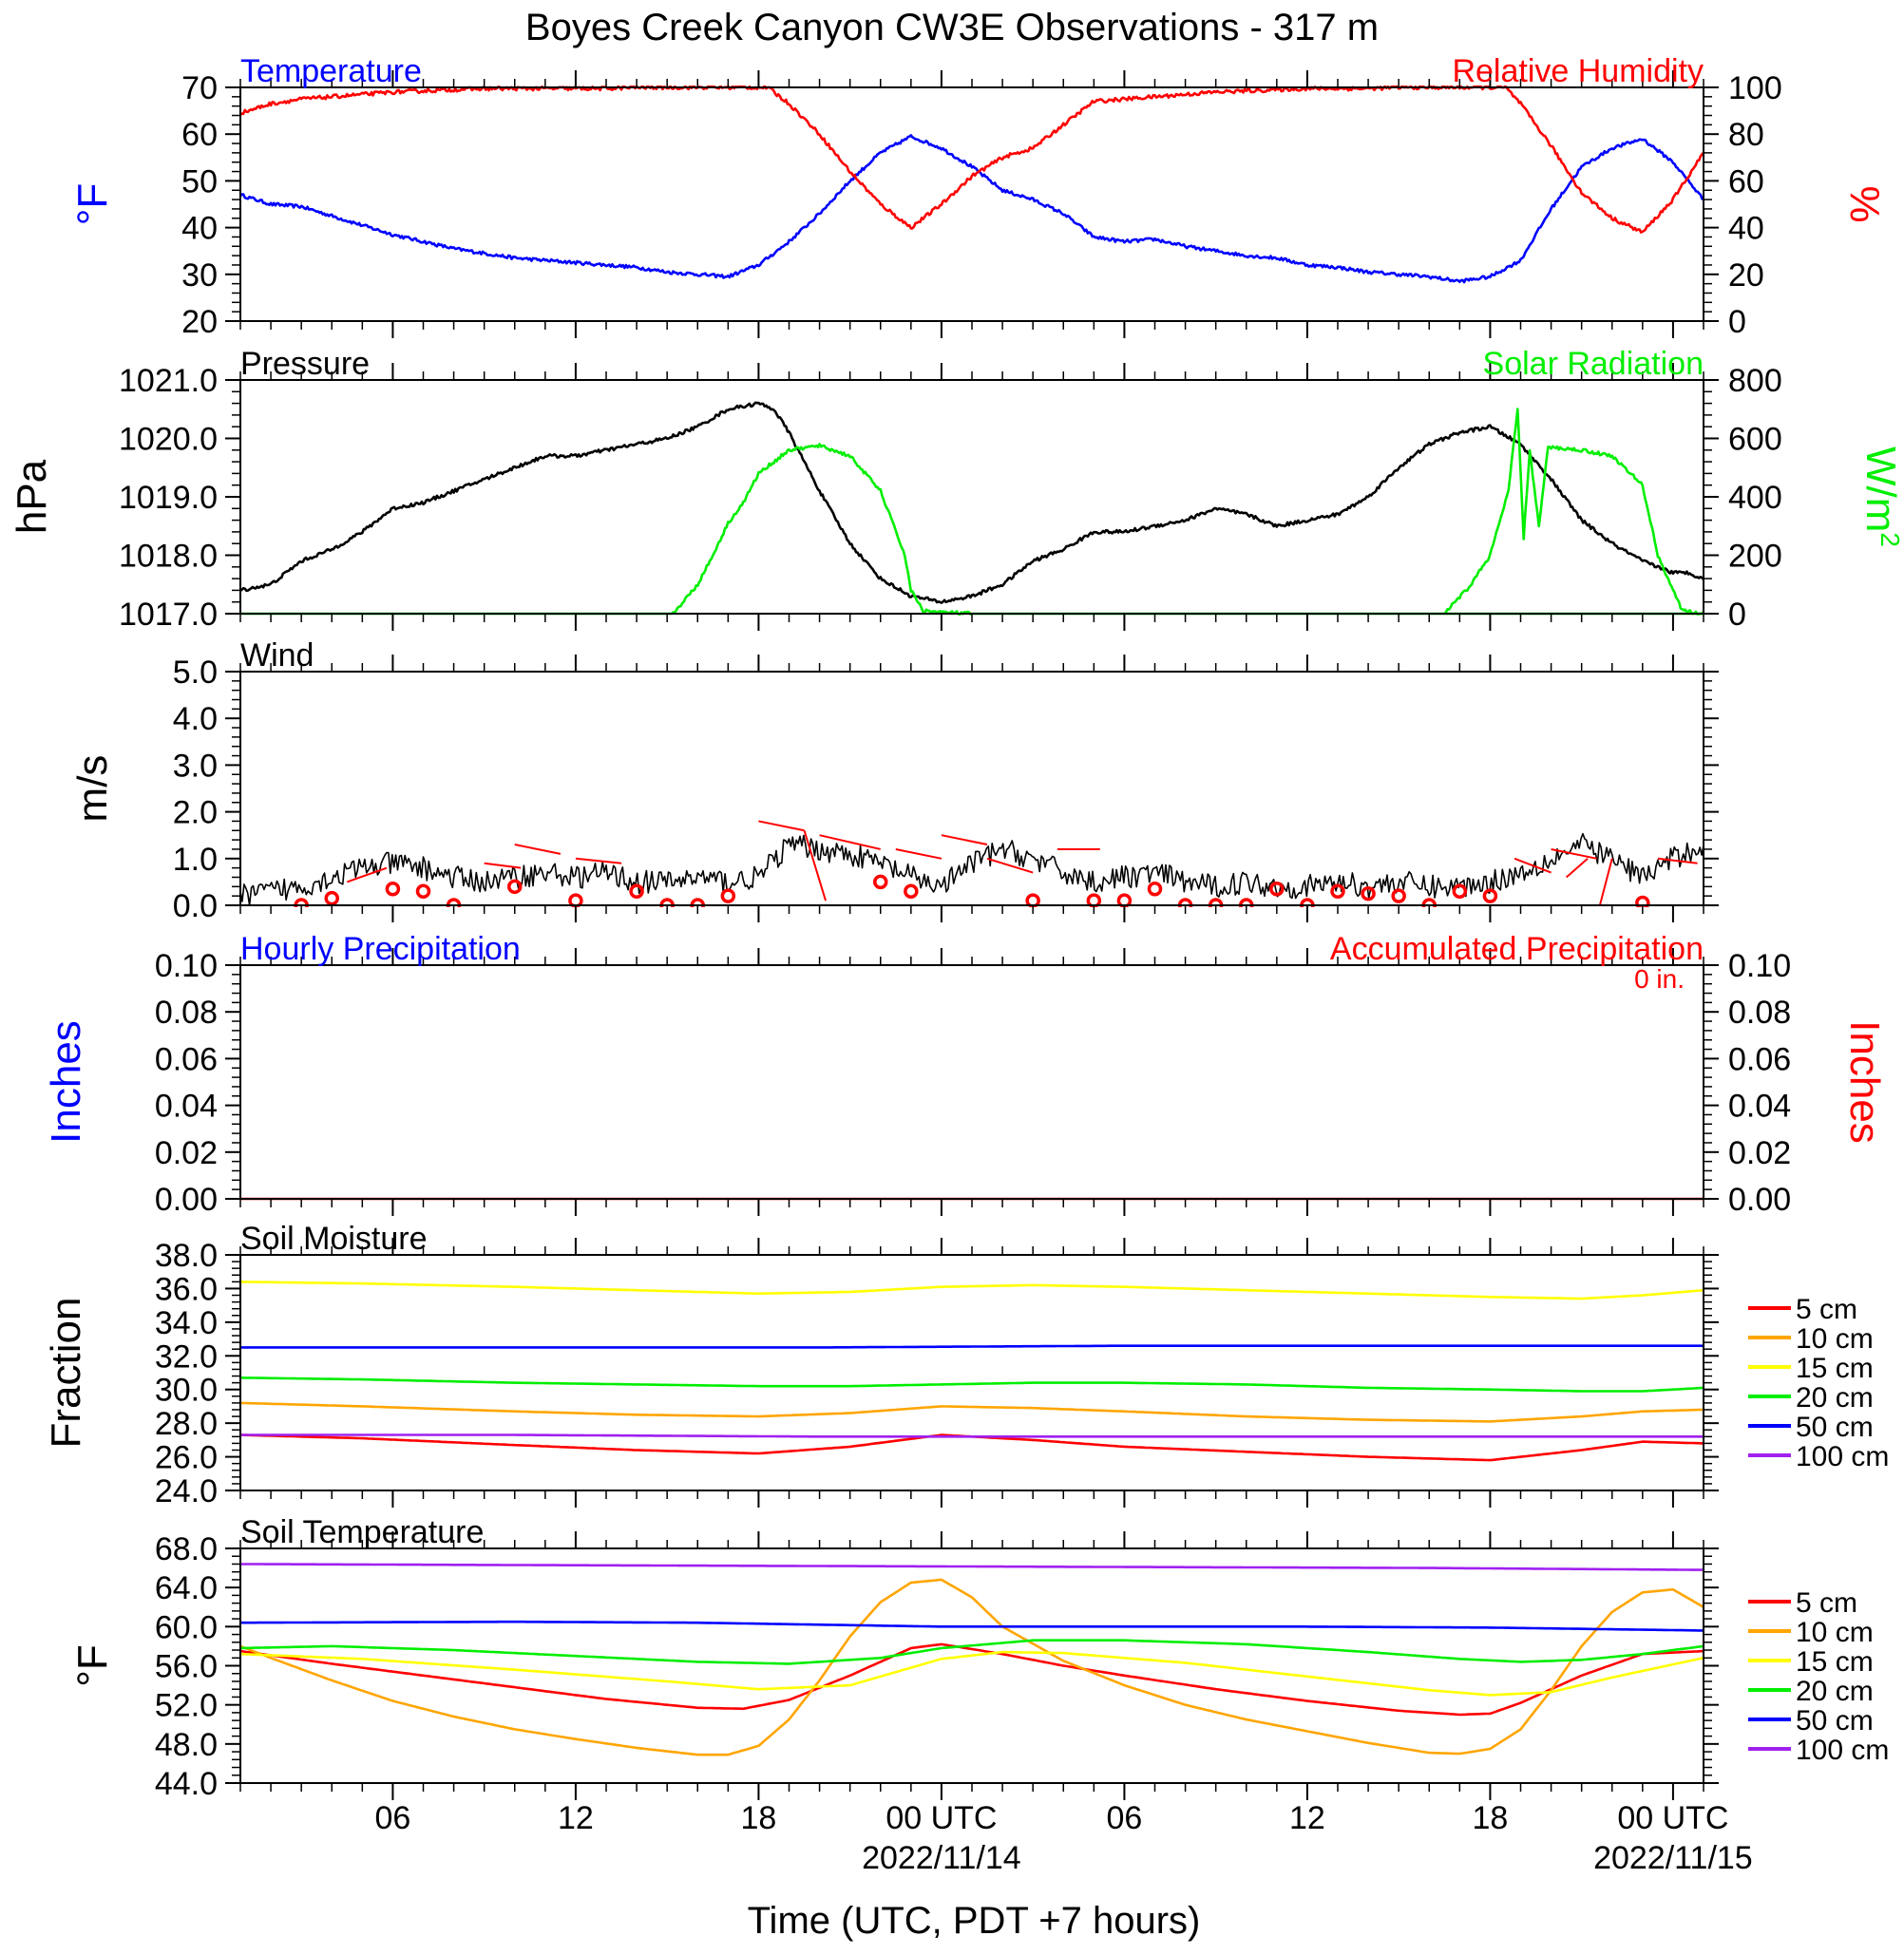  Describe the element at coordinates (195, 673) in the screenshot. I see `left-tick-label: 5.0` at that location.